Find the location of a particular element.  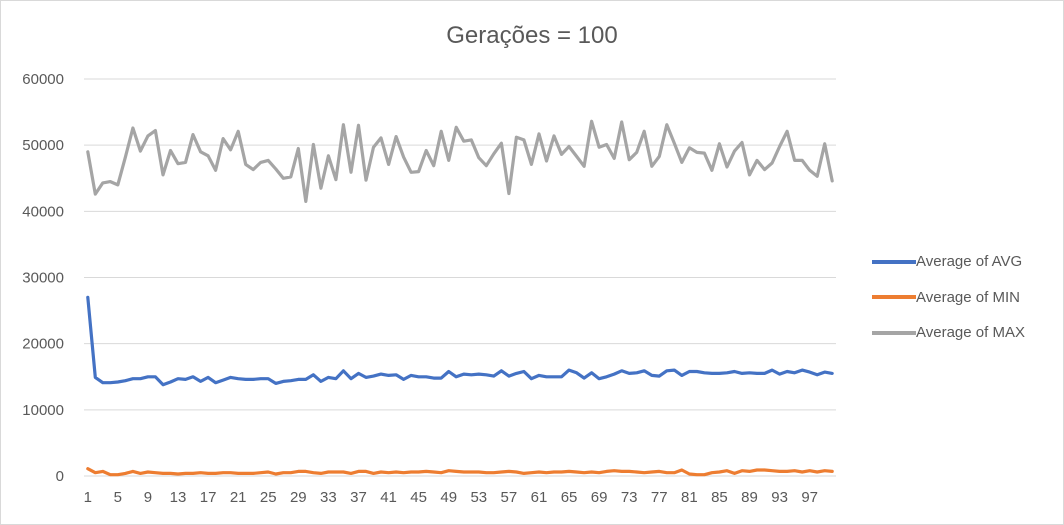

y-tick-label: 10000 is located at coordinates (43, 410).